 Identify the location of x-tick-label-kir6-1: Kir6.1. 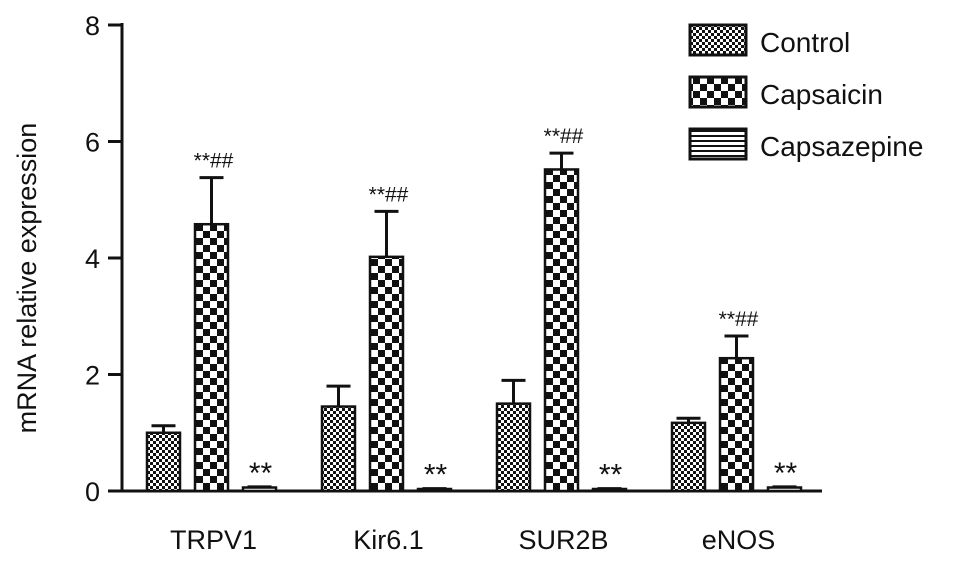
(388, 540).